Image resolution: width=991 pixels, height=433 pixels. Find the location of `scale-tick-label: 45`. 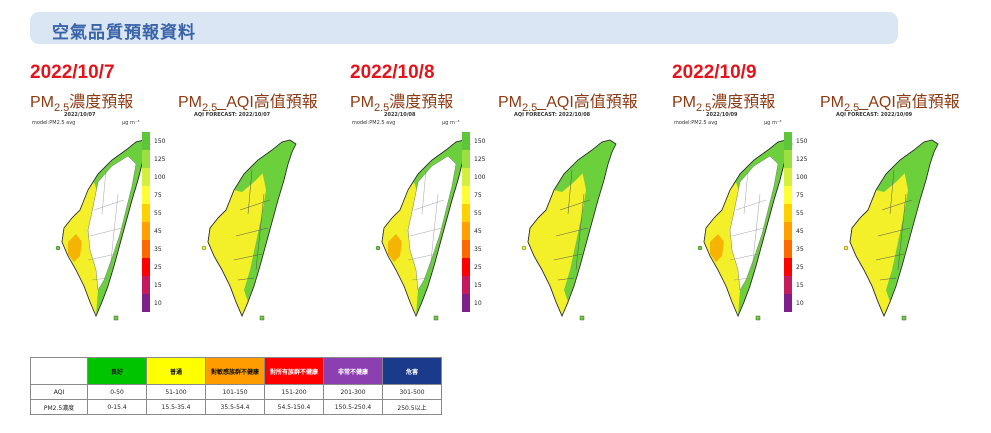

scale-tick-label: 45 is located at coordinates (158, 231).